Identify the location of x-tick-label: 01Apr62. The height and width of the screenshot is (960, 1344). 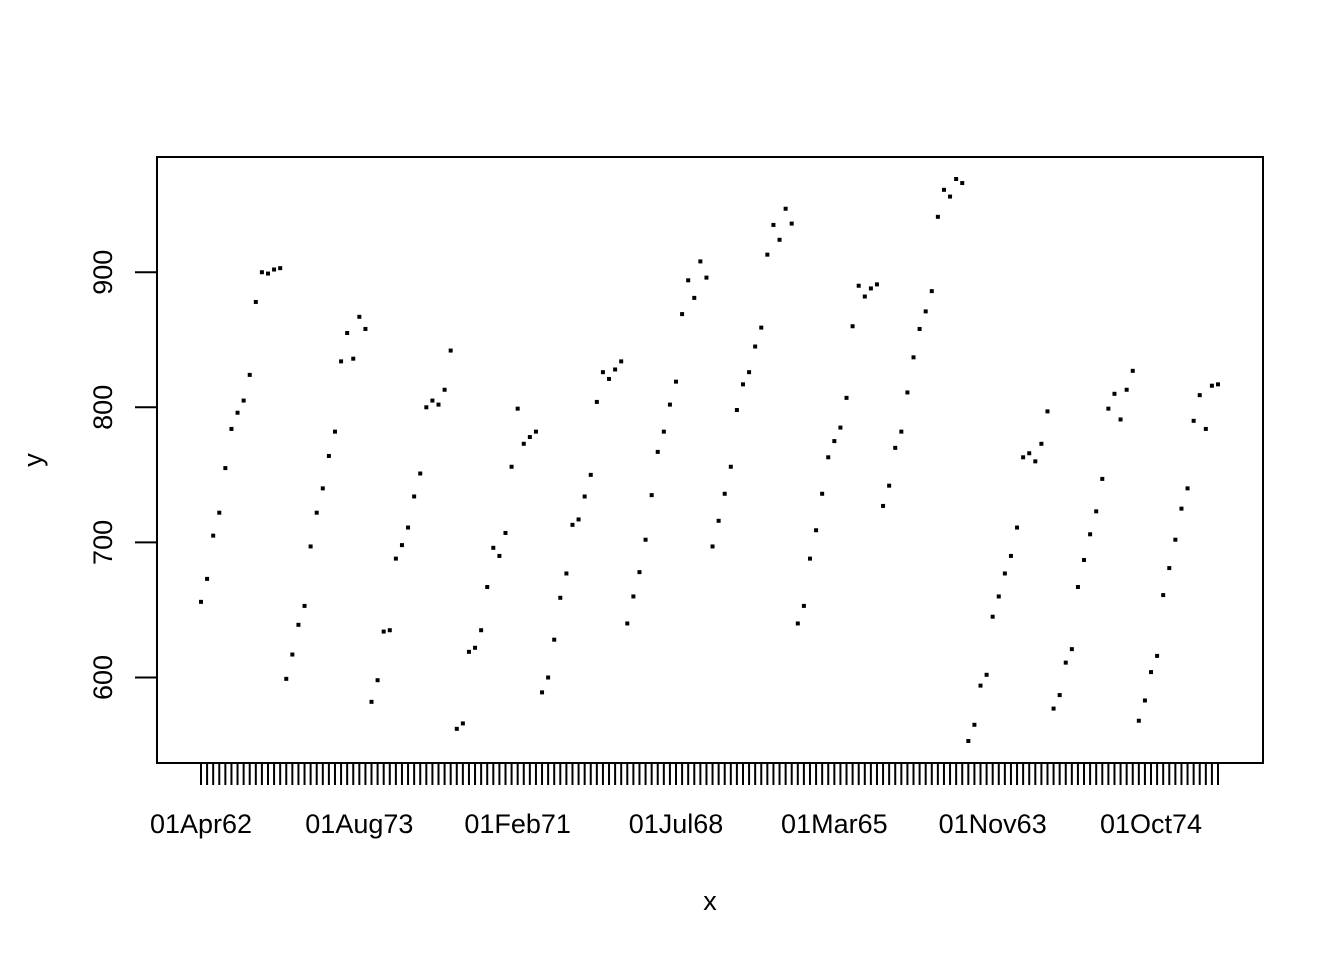
(201, 824).